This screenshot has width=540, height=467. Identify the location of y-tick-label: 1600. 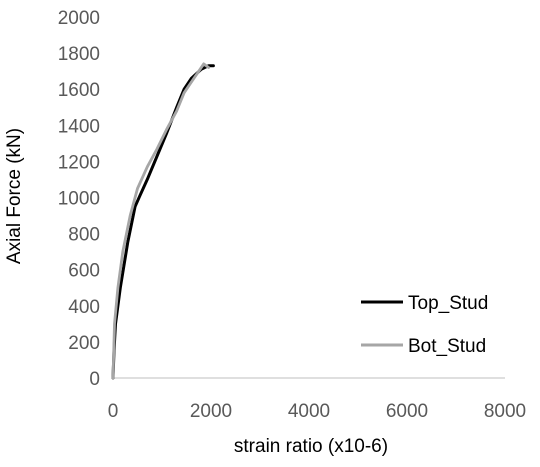
(79, 90).